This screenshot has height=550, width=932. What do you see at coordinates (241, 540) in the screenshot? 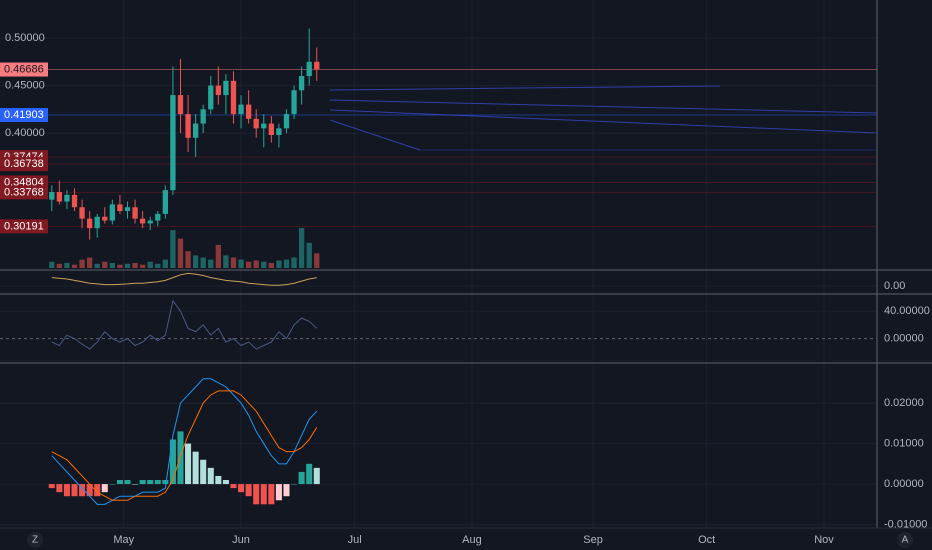
I see `x-tick-label: Jun` at bounding box center [241, 540].